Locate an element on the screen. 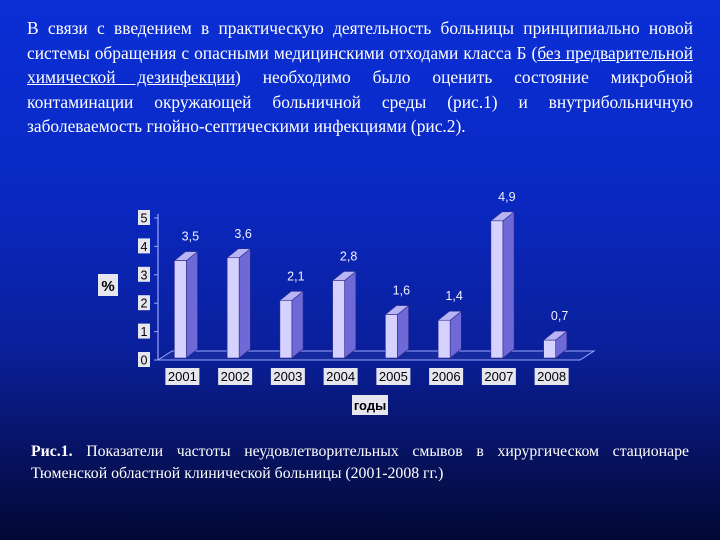 The image size is (720, 540). x-tick-label-2004: 2004 is located at coordinates (340, 376).